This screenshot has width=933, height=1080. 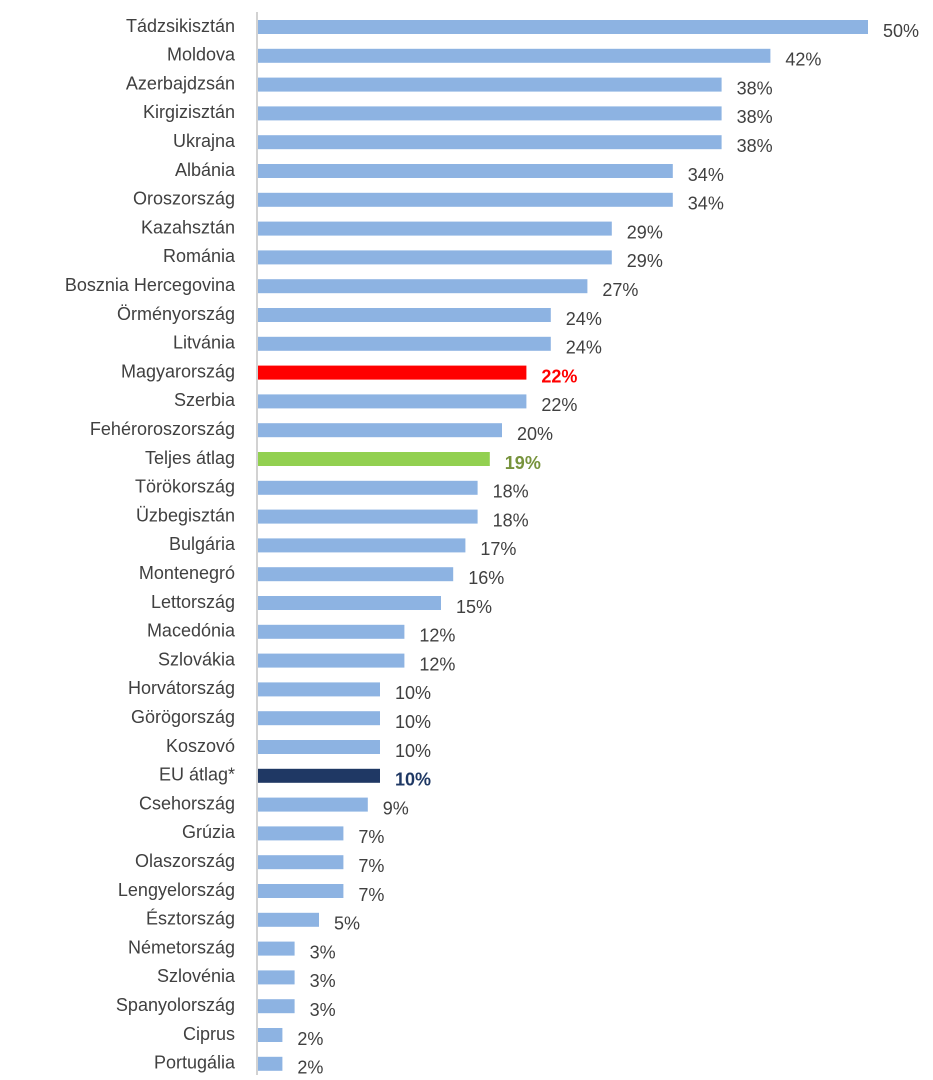 I want to click on category-label: Németország, so click(x=181, y=947).